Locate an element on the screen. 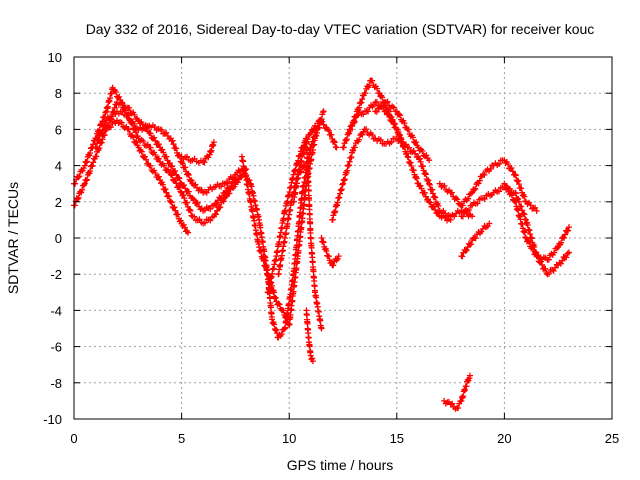 The image size is (640, 480). x-tick-label: 5 is located at coordinates (181, 438).